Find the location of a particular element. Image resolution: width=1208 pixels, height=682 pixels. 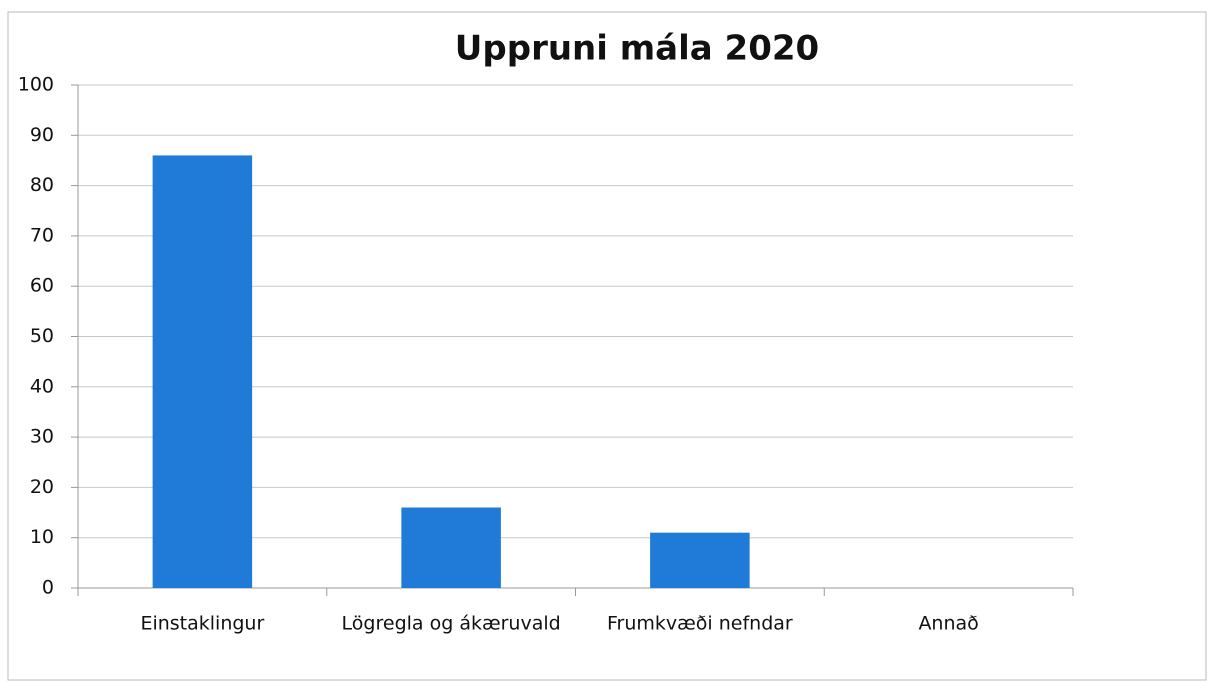

y-tick-label: 10 is located at coordinates (42, 537).